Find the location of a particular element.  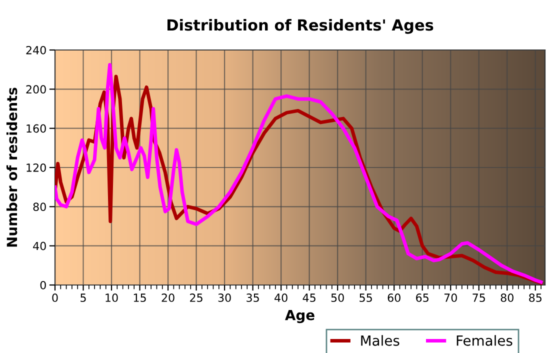

x-tick-label: 40 is located at coordinates (281, 298).